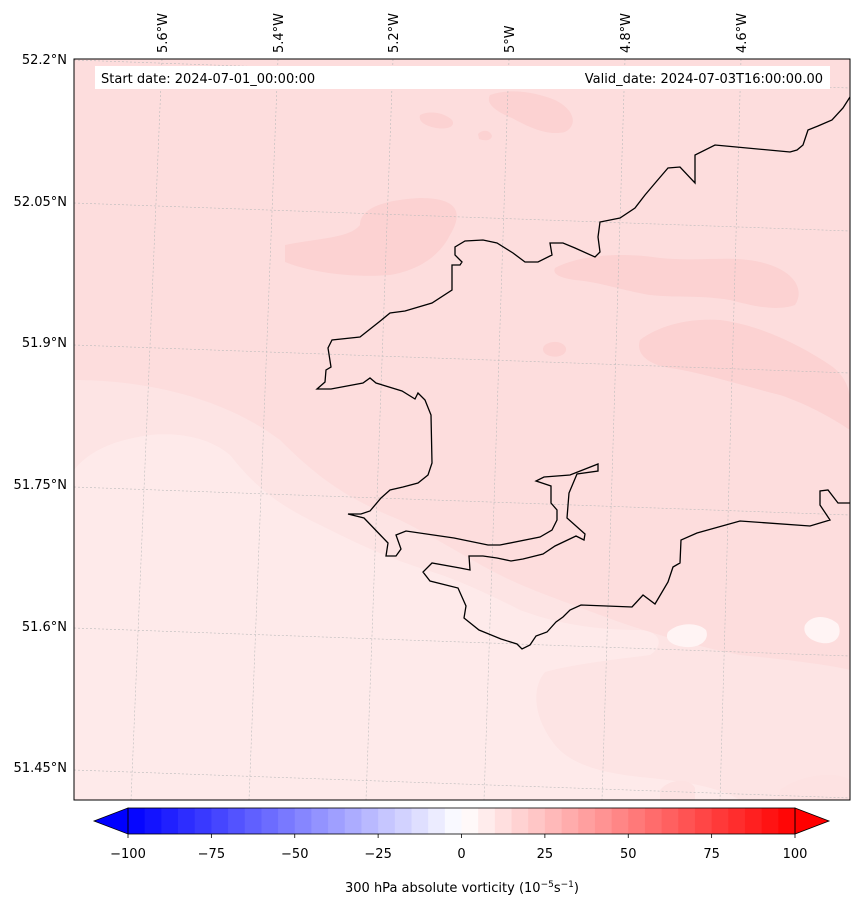  Describe the element at coordinates (128, 854) in the screenshot. I see `colorbar-tick-label: −100` at that location.